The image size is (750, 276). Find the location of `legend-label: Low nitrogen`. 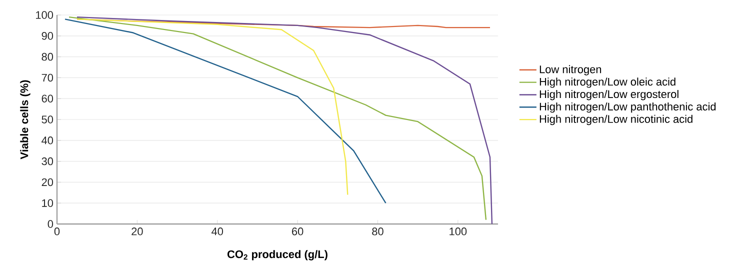

legend-label: Low nitrogen is located at coordinates (571, 70).